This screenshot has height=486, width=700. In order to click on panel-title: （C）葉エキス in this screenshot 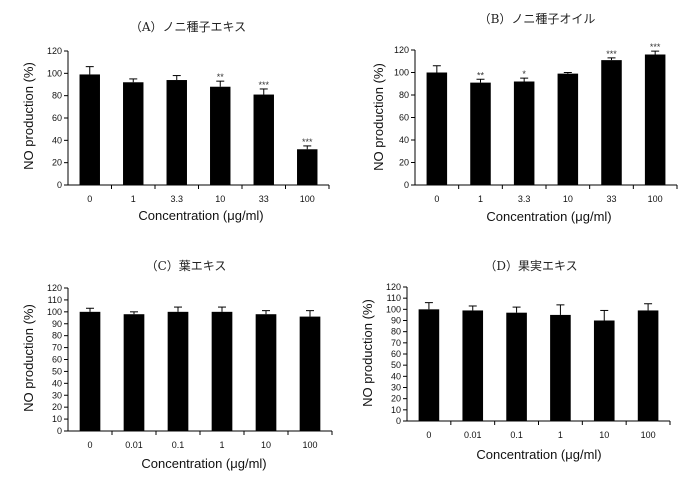, I will do `click(186, 266)`.